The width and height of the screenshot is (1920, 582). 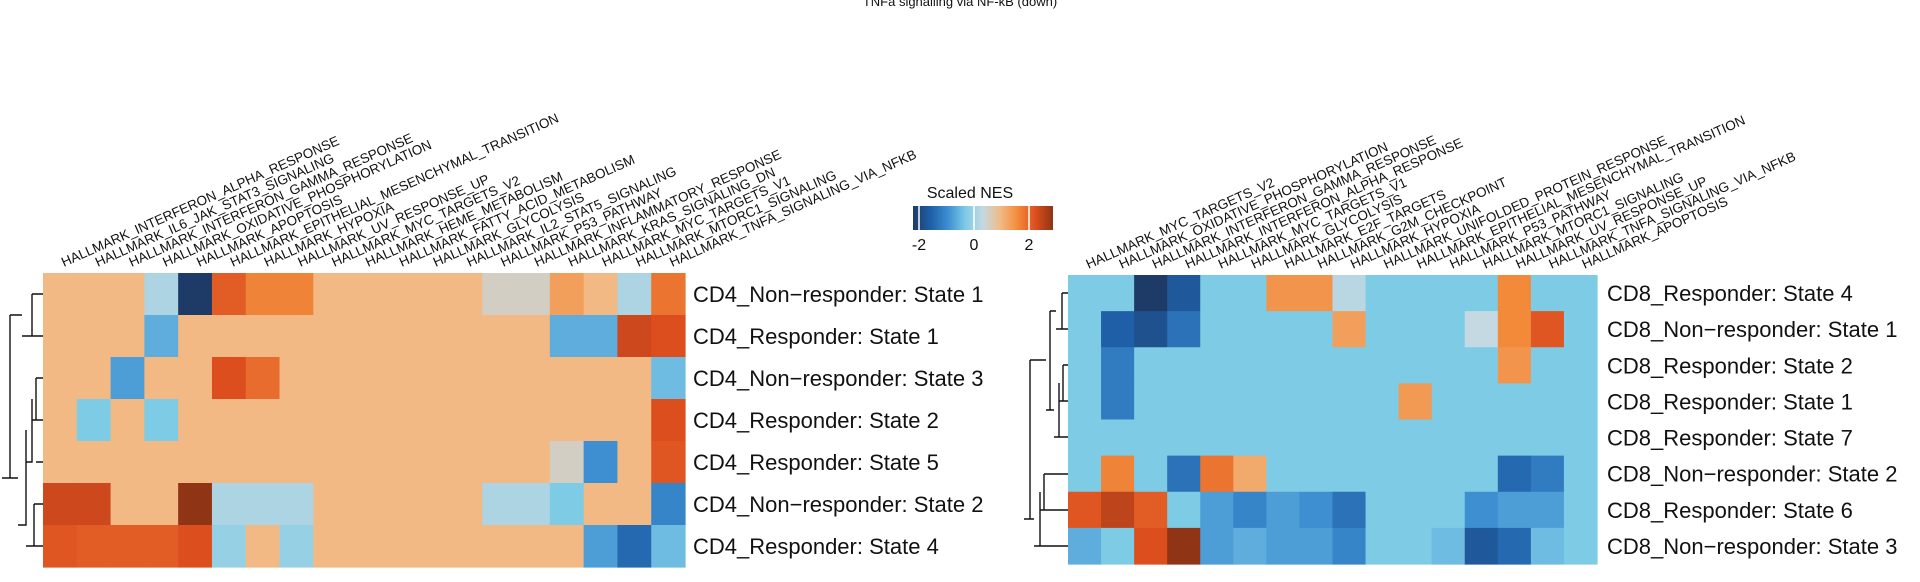 I want to click on legend-colorbar, so click(x=983, y=218).